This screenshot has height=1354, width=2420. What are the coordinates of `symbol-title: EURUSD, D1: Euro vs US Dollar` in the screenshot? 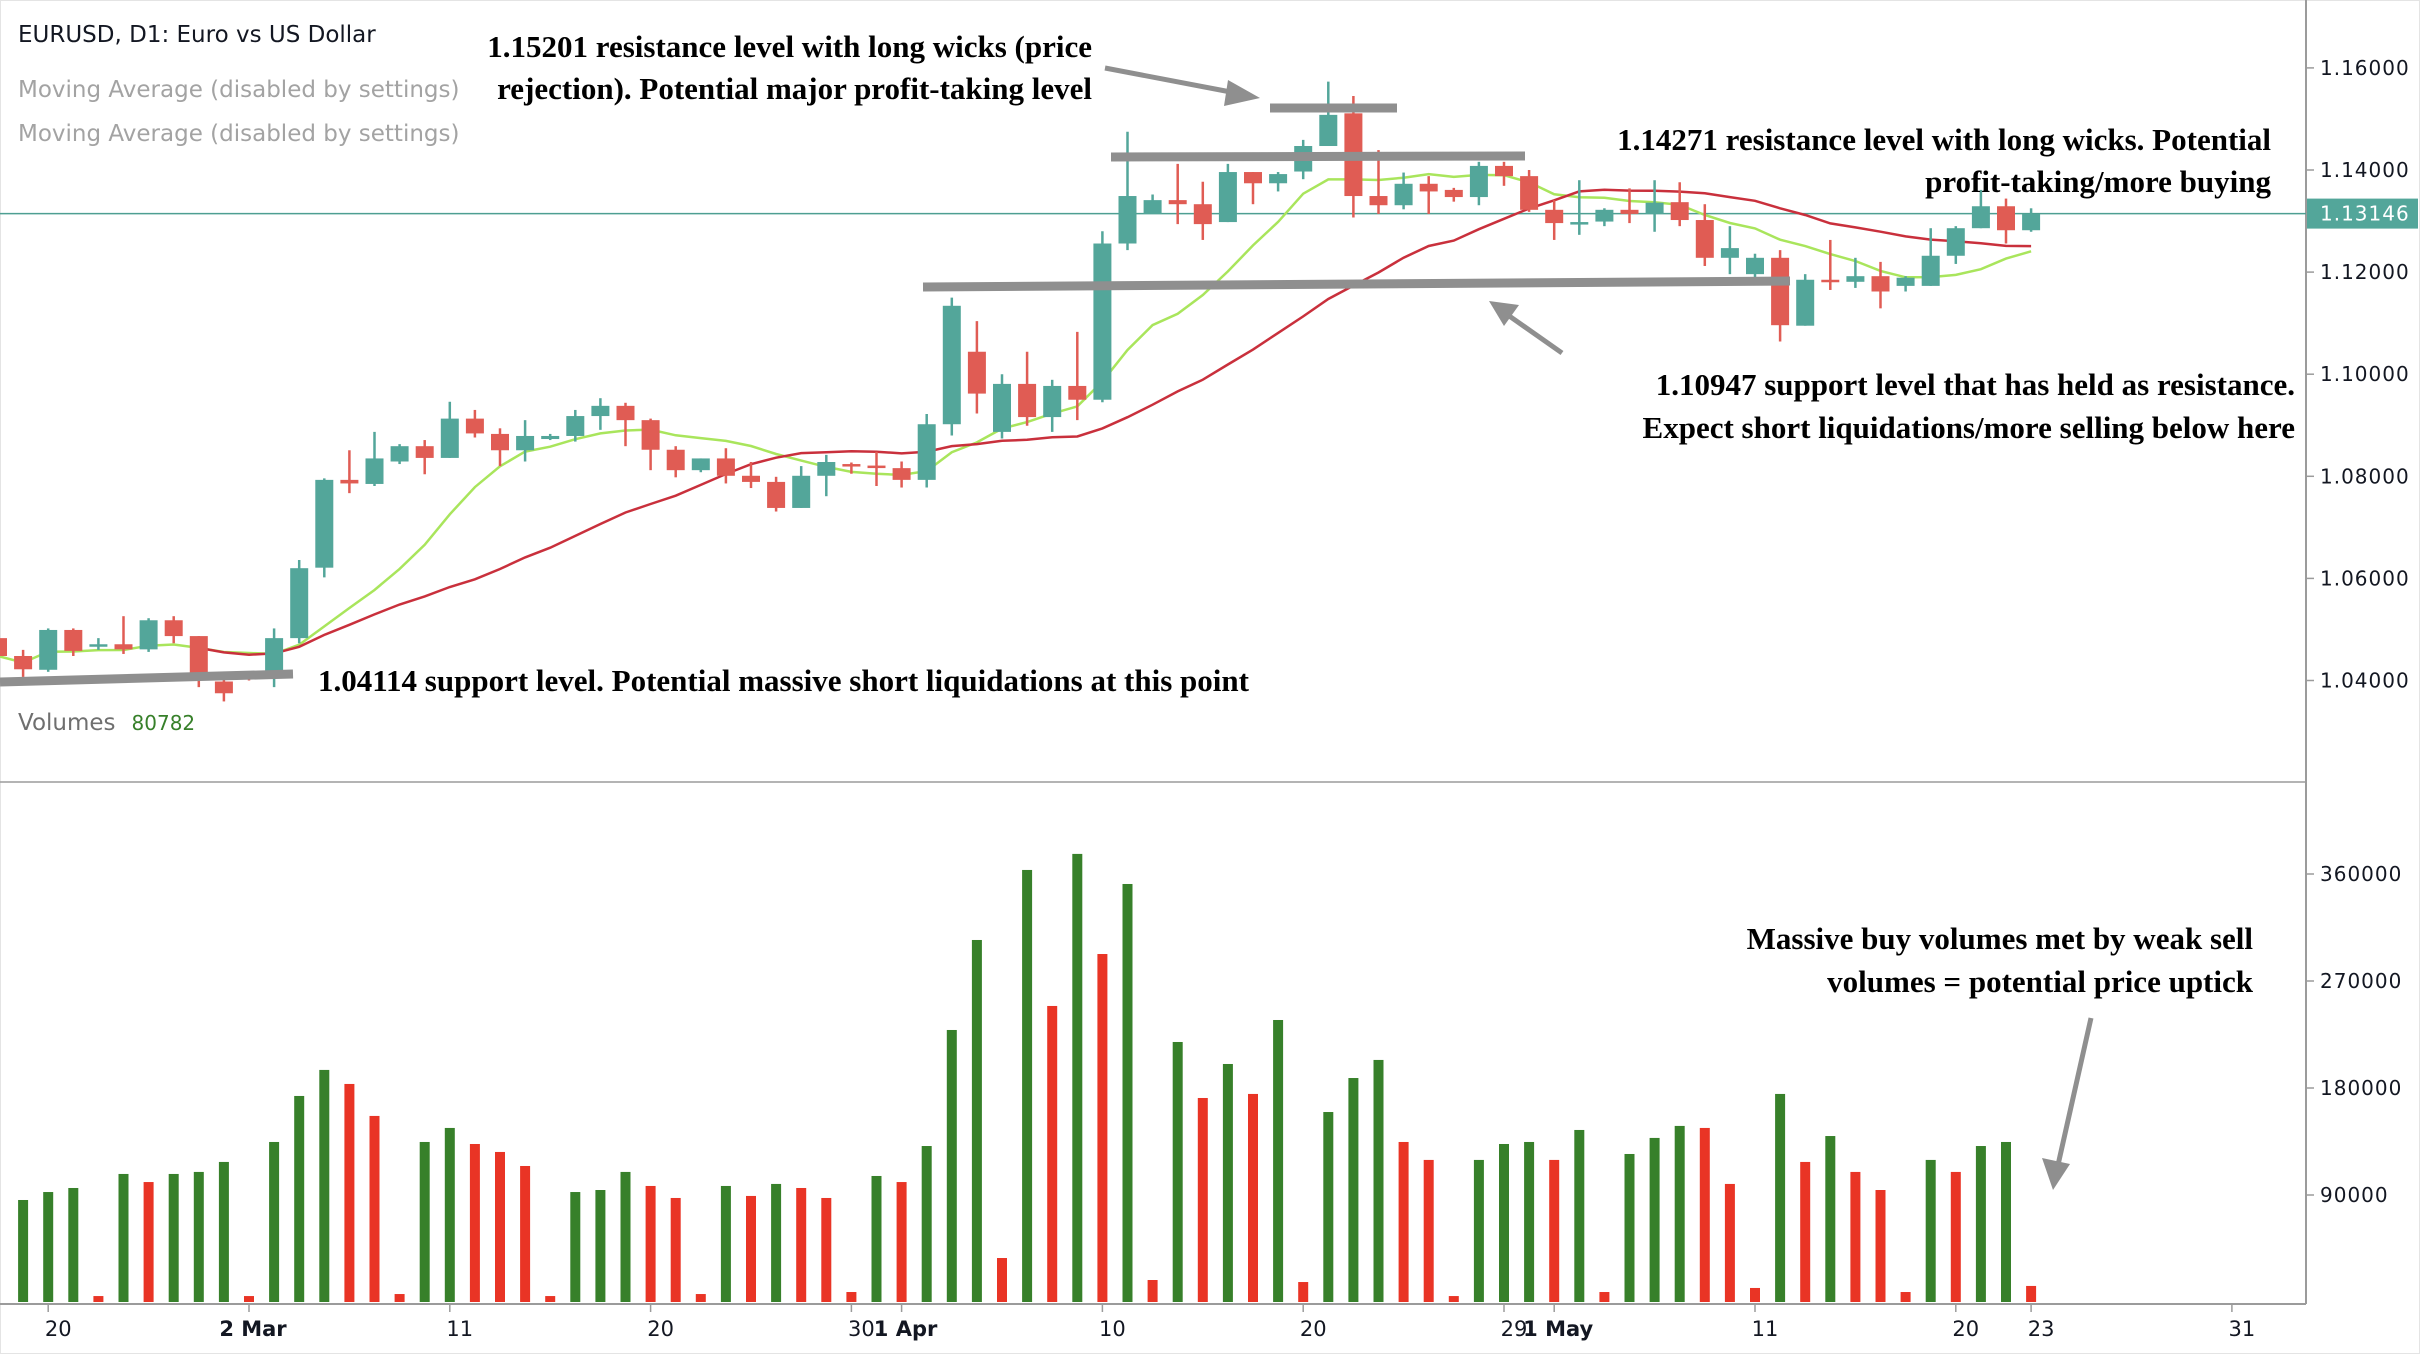 It's located at (197, 35).